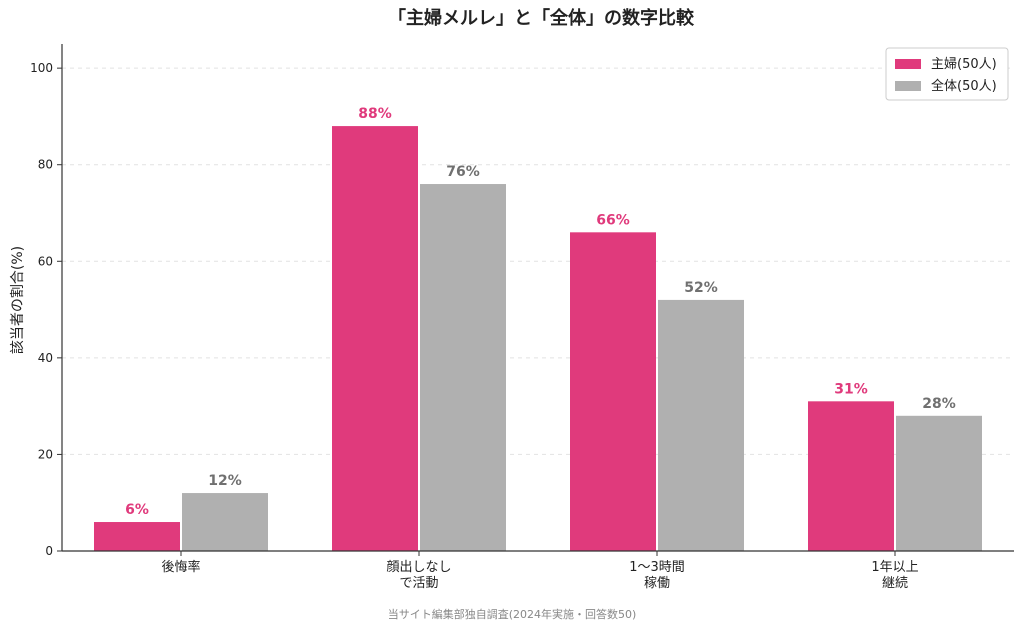  Describe the element at coordinates (613, 220) in the screenshot. I see `value-label-shufu: 66%` at that location.